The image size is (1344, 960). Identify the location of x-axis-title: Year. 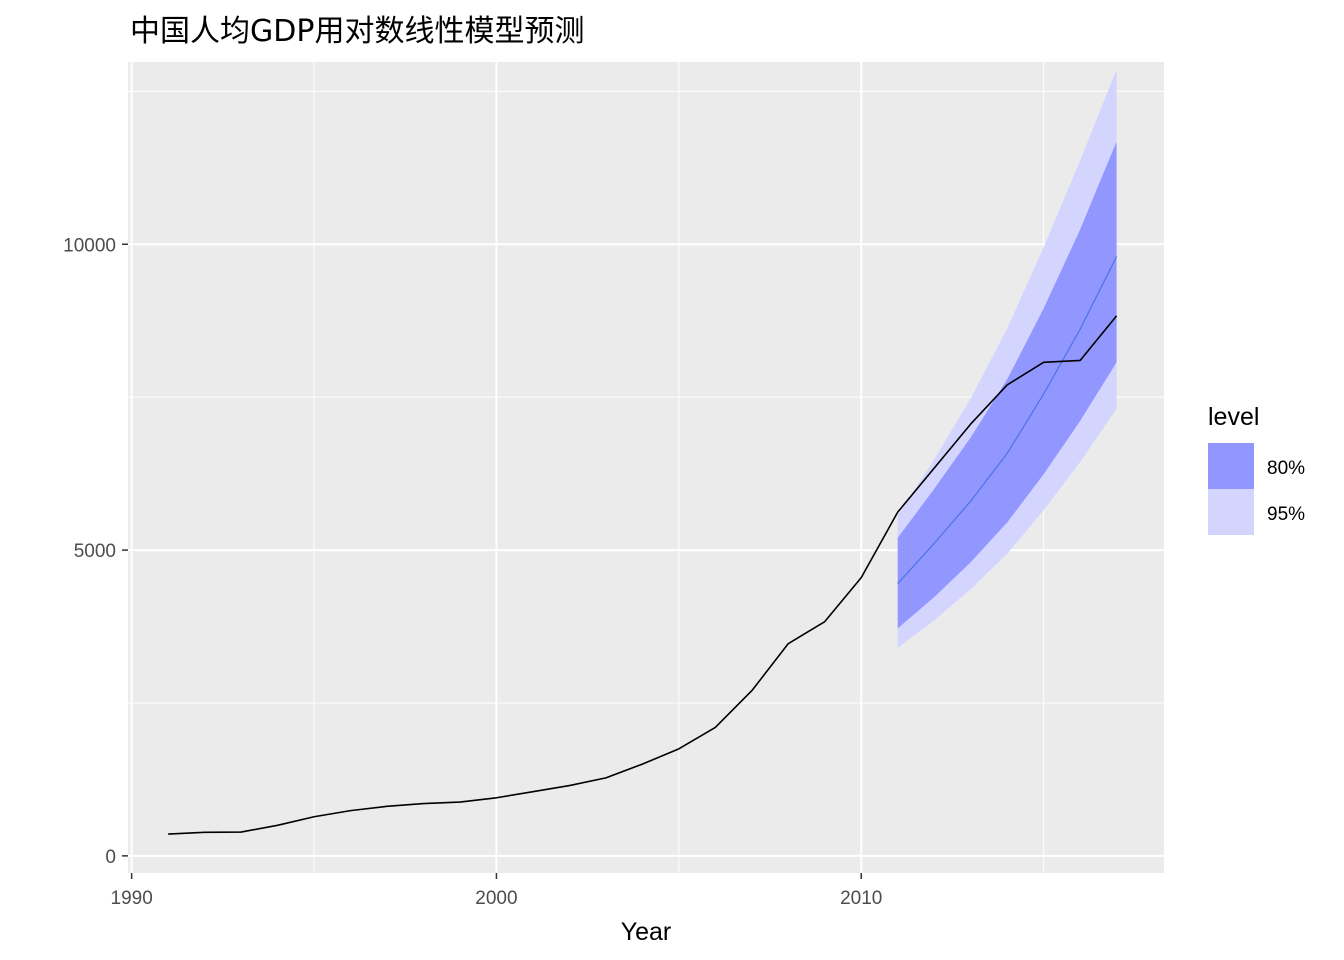
(646, 932).